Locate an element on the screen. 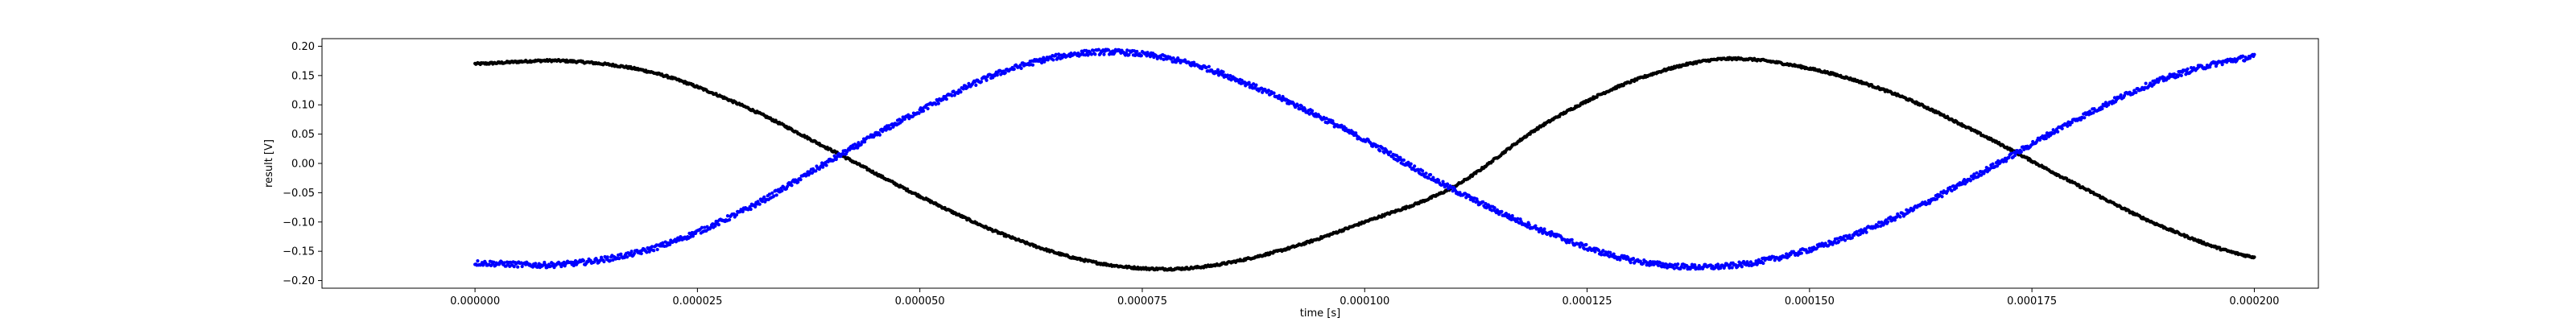  y-tick-label: −0.20 is located at coordinates (299, 281).